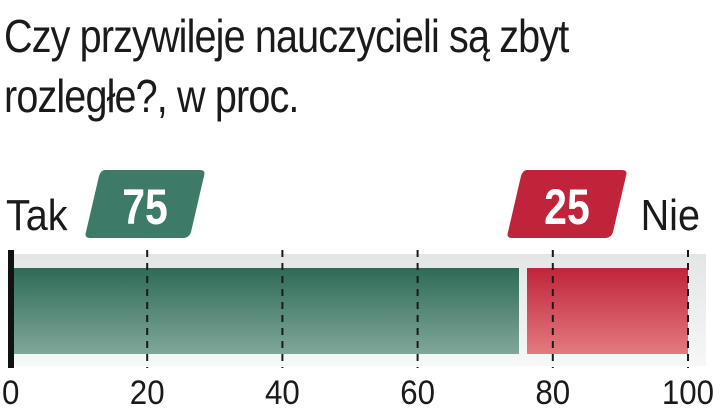 The image size is (720, 410). What do you see at coordinates (11, 309) in the screenshot?
I see `axis-zero-line` at bounding box center [11, 309].